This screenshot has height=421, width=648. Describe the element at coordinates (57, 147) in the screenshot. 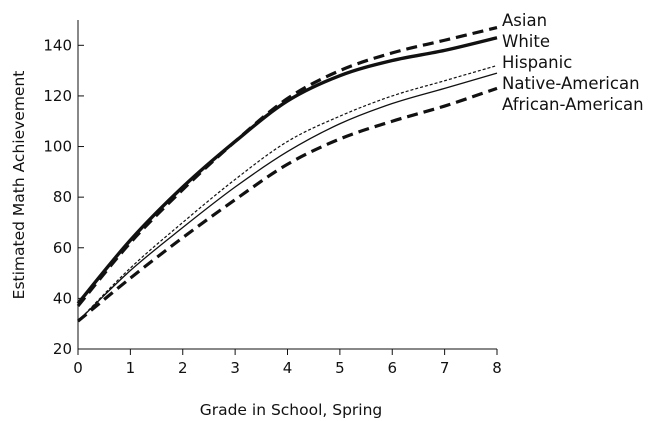

I see `y-tick-label: 100` at that location.